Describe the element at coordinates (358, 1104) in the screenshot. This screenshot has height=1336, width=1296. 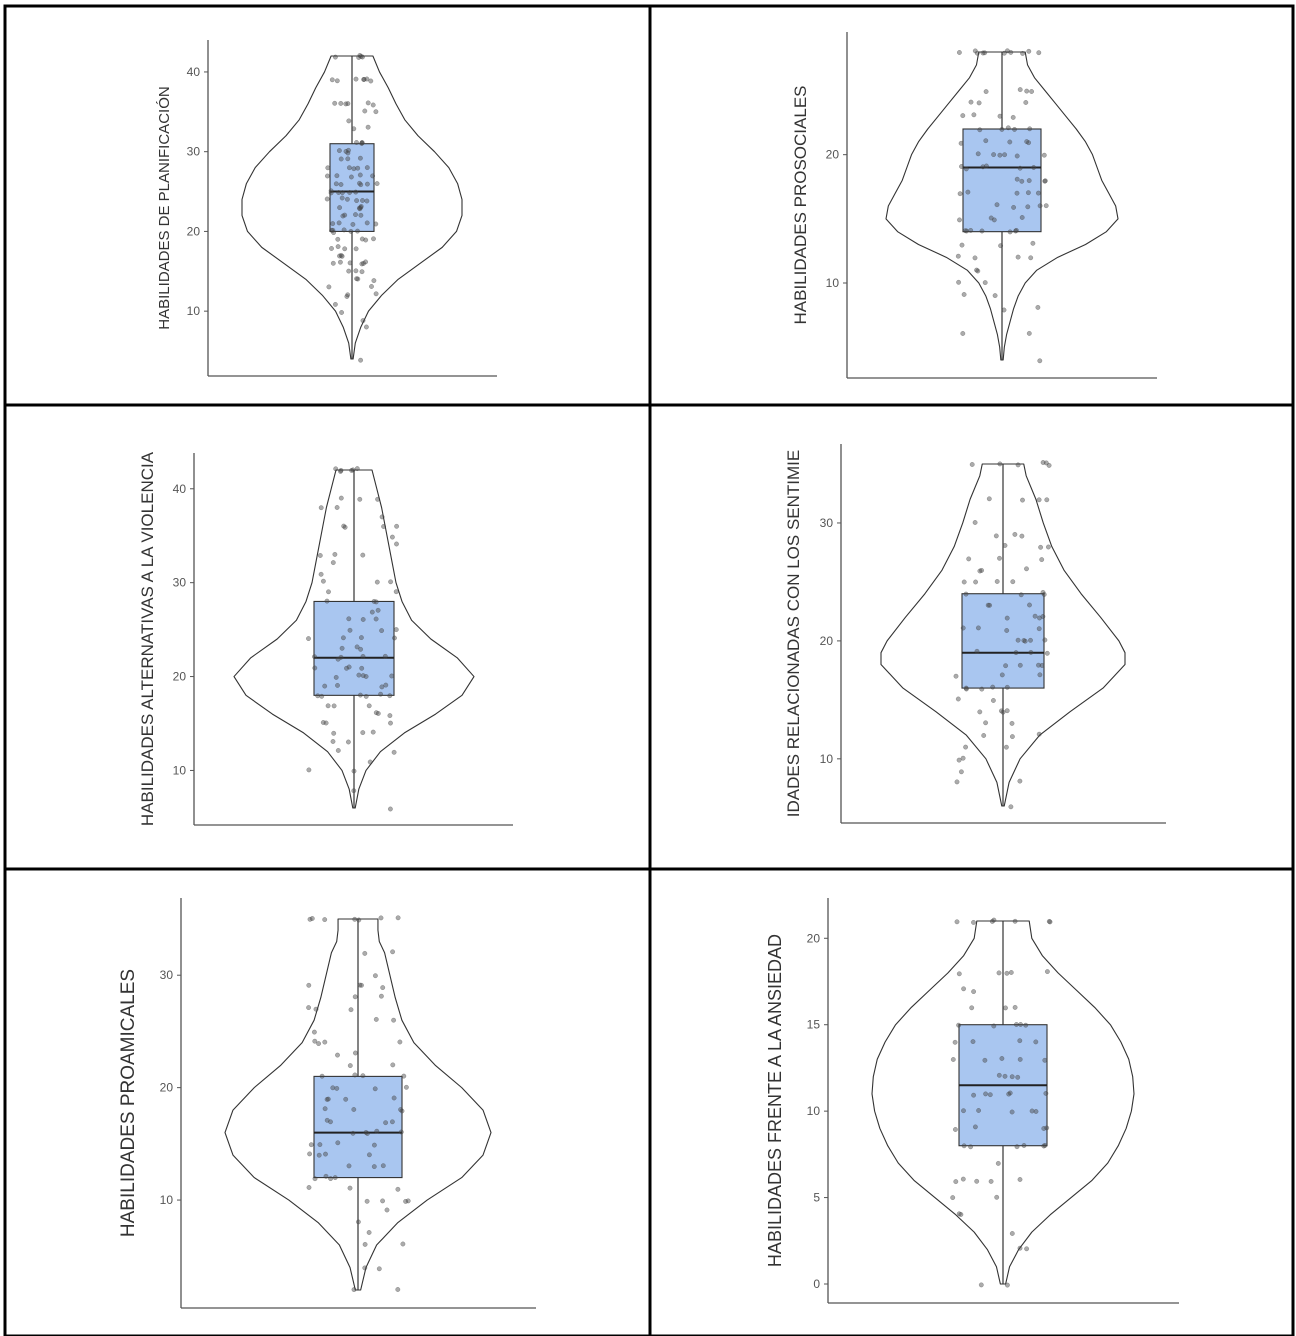
I see `data-points` at that location.